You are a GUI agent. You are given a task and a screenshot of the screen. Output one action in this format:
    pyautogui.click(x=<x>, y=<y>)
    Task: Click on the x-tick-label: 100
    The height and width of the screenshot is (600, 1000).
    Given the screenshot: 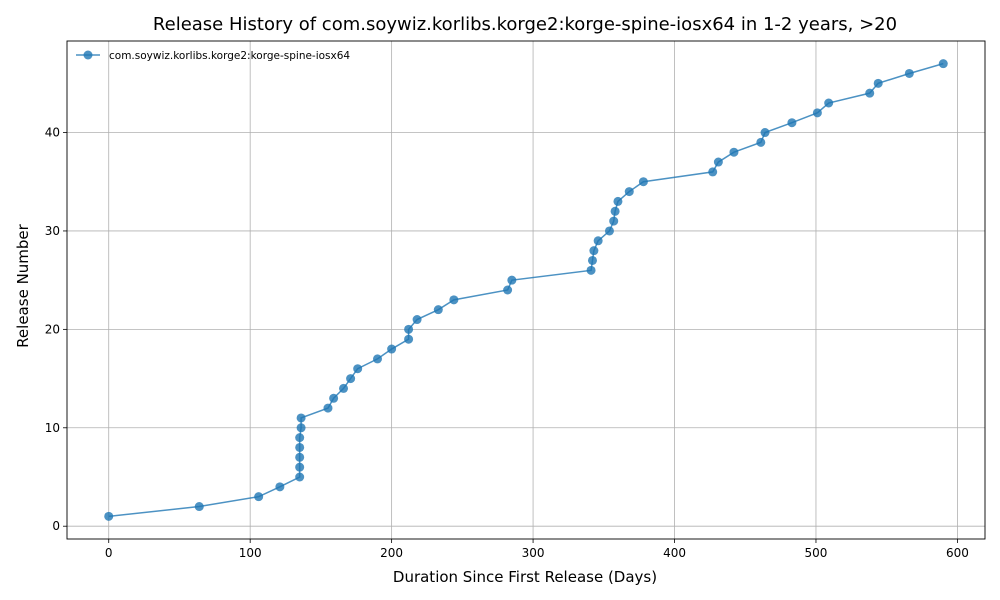 What is the action you would take?
    pyautogui.click(x=250, y=553)
    